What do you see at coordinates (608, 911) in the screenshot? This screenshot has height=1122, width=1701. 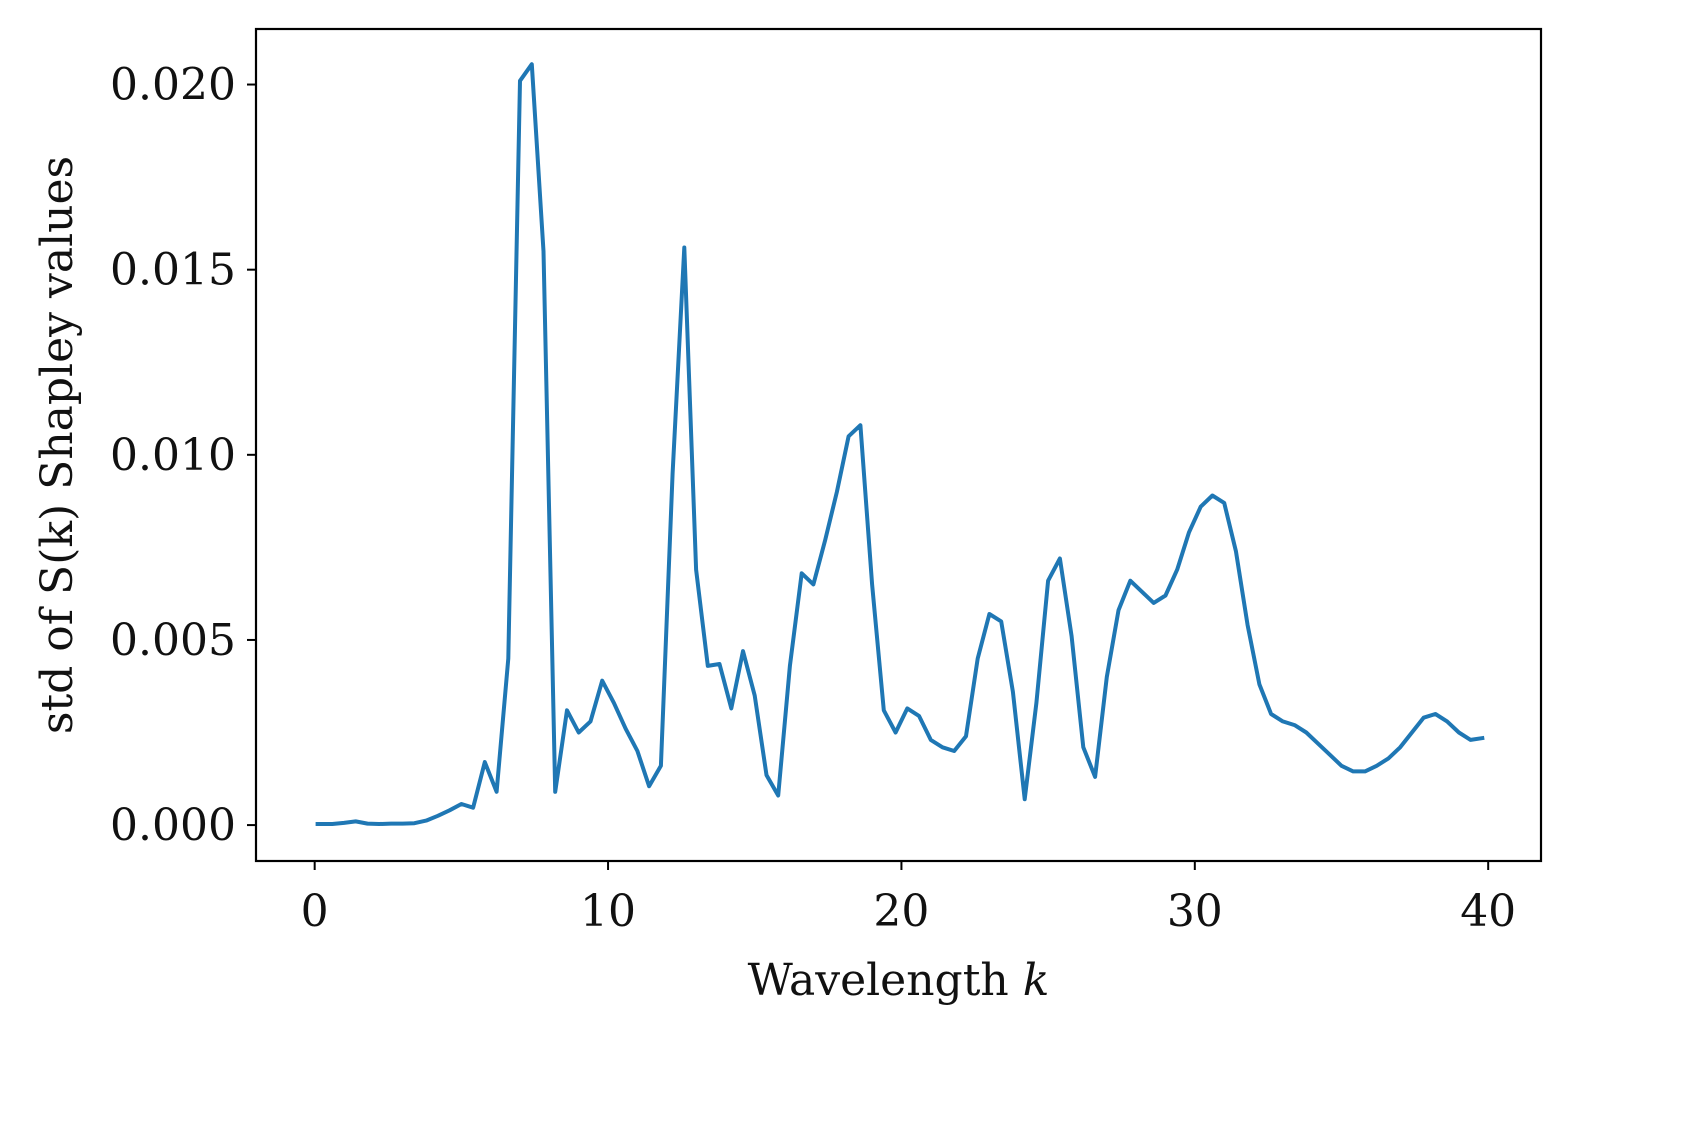 I see `x-tick-label: 10` at bounding box center [608, 911].